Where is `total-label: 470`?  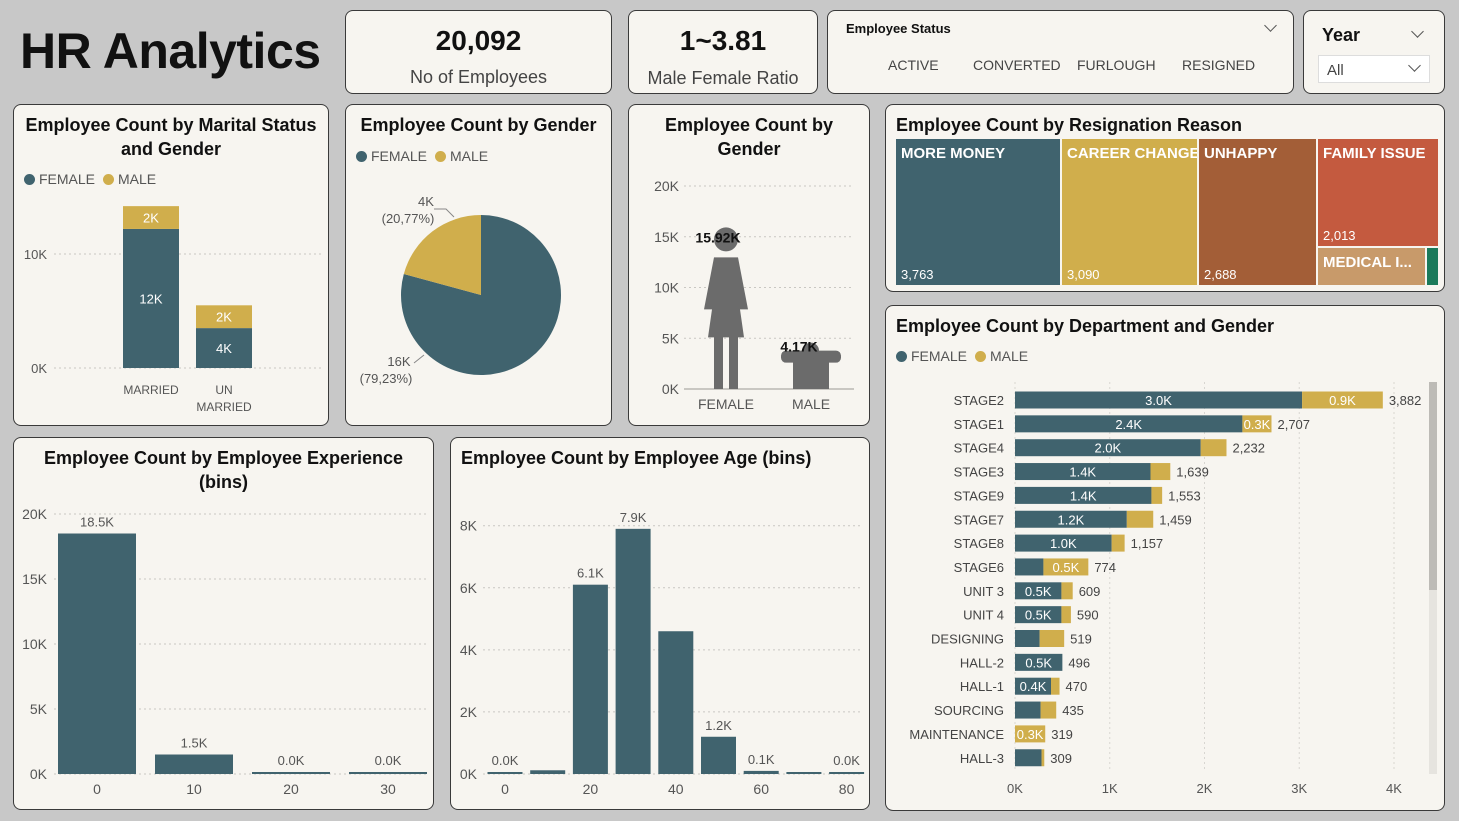
total-label: 470 is located at coordinates (1077, 686).